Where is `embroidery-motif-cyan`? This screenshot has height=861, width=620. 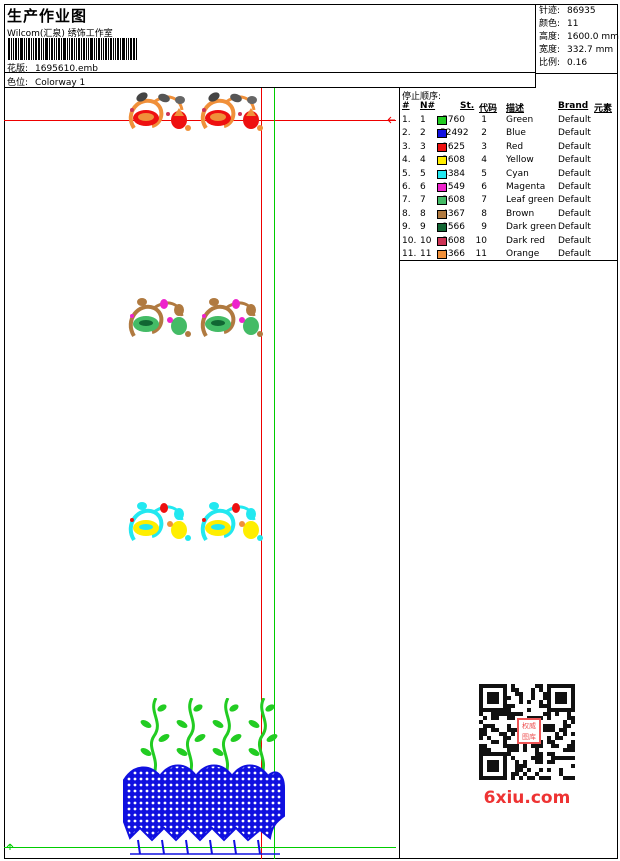 embroidery-motif-cyan is located at coordinates (196, 521).